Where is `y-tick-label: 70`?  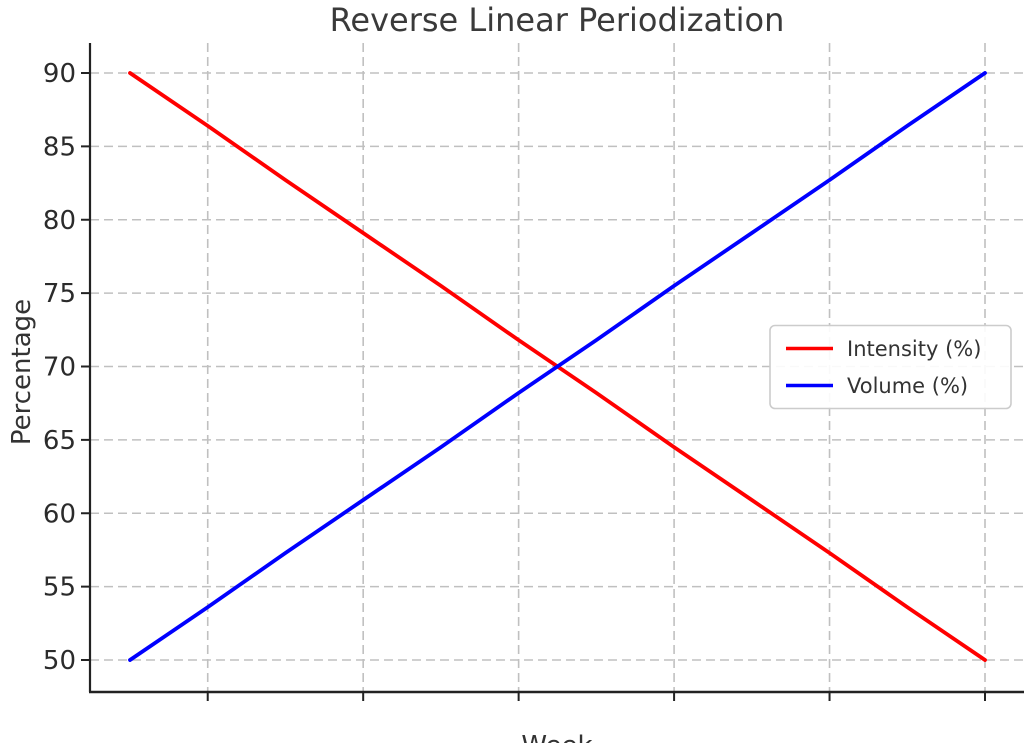
y-tick-label: 70 is located at coordinates (59, 368).